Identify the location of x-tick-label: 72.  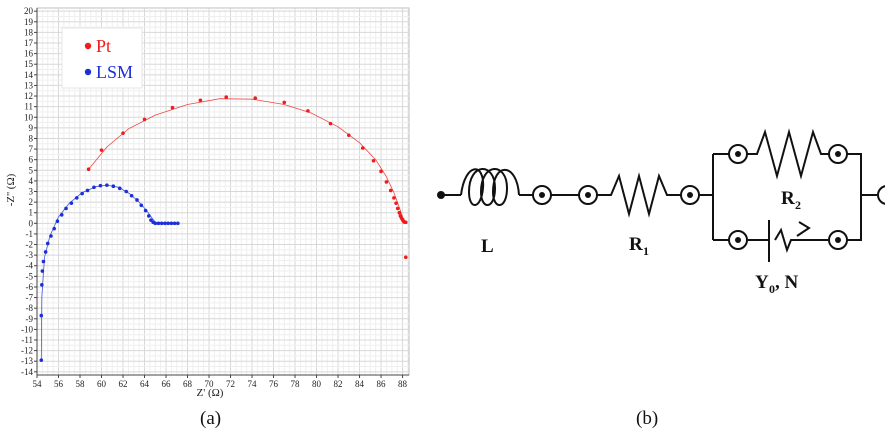
(230, 384).